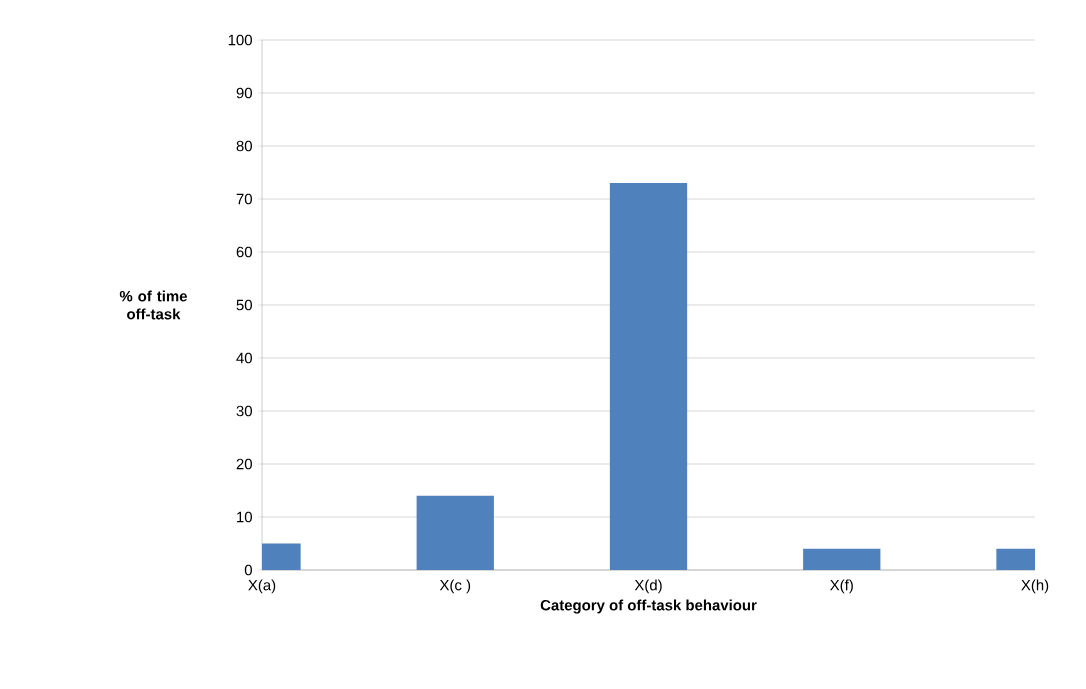 The width and height of the screenshot is (1086, 689). I want to click on y-tick-label: 30, so click(244, 411).